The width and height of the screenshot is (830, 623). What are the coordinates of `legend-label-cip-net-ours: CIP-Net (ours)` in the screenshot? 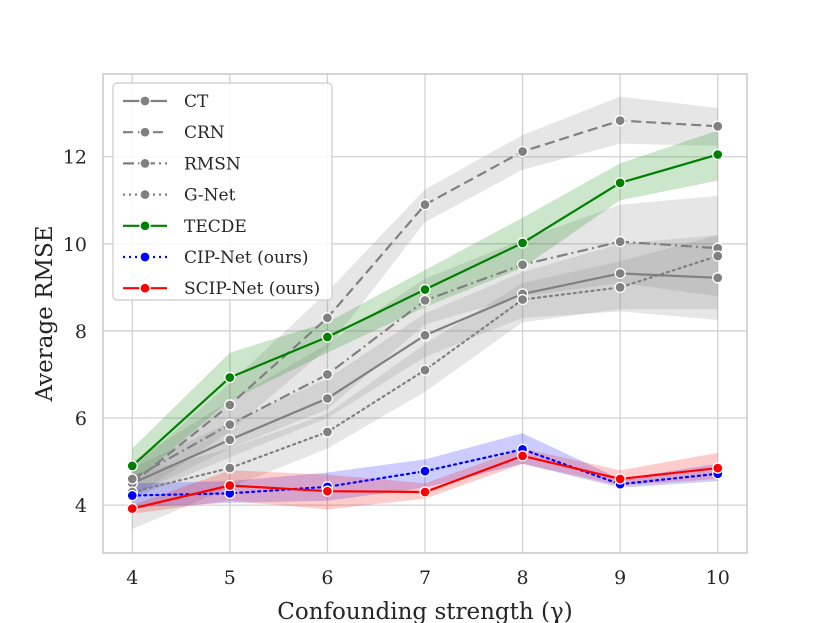 It's located at (246, 258).